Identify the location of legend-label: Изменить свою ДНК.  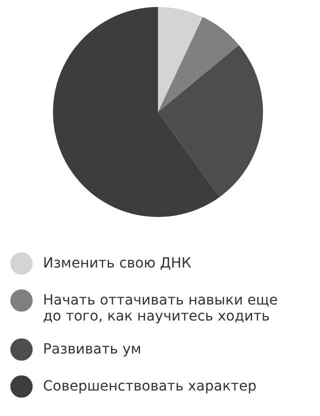
(117, 264).